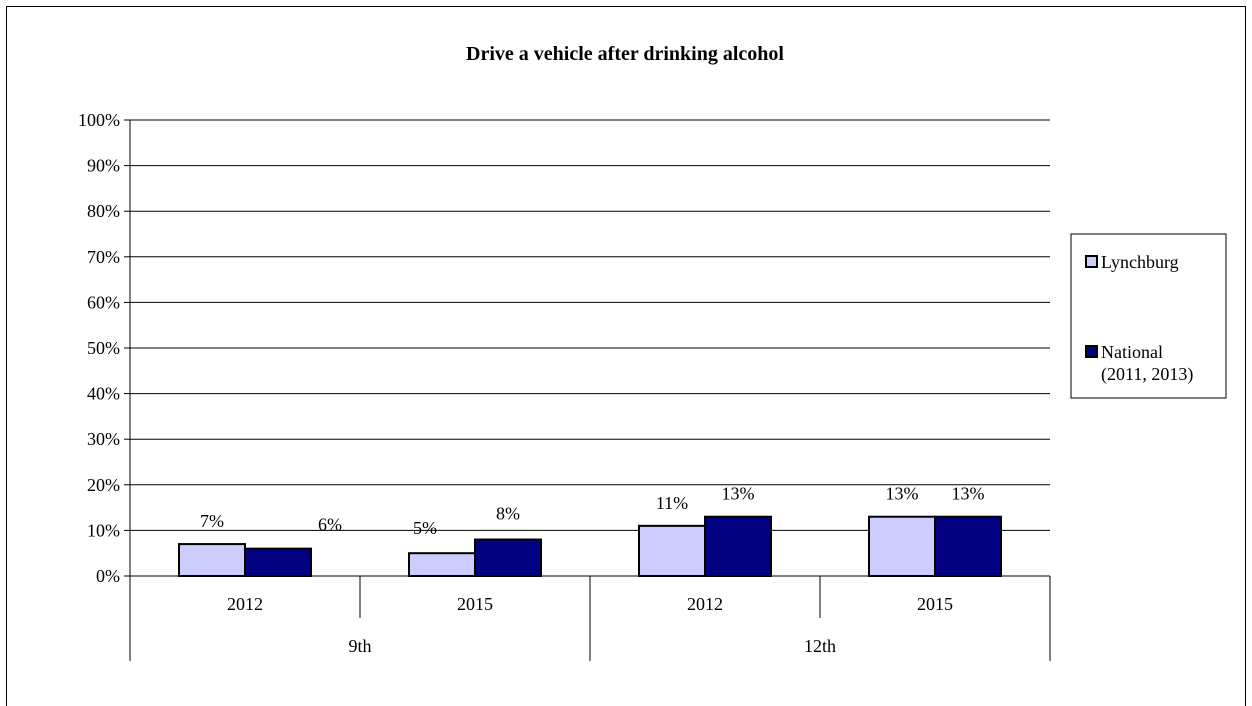 This screenshot has width=1252, height=706. Describe the element at coordinates (508, 514) in the screenshot. I see `data-label: 8%` at that location.